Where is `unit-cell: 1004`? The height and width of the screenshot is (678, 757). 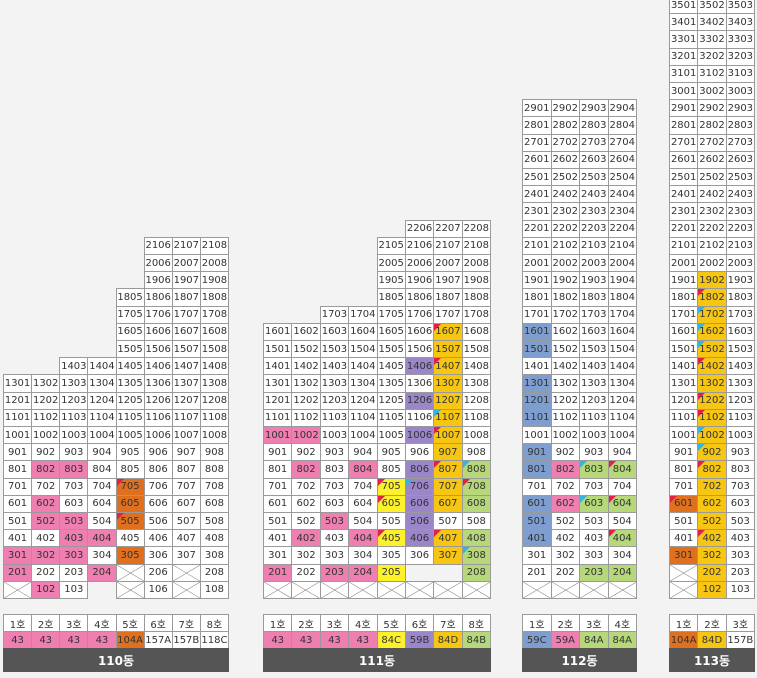 unit-cell: 1004 is located at coordinates (622, 435).